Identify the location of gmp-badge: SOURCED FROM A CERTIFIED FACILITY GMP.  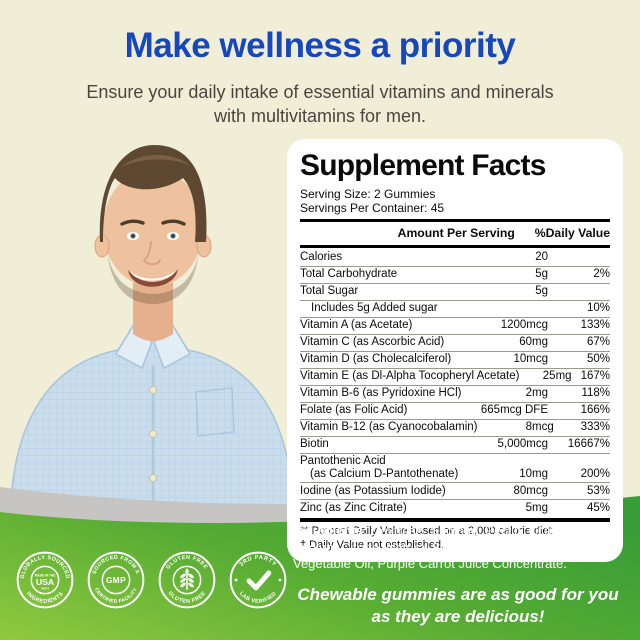
(116, 580).